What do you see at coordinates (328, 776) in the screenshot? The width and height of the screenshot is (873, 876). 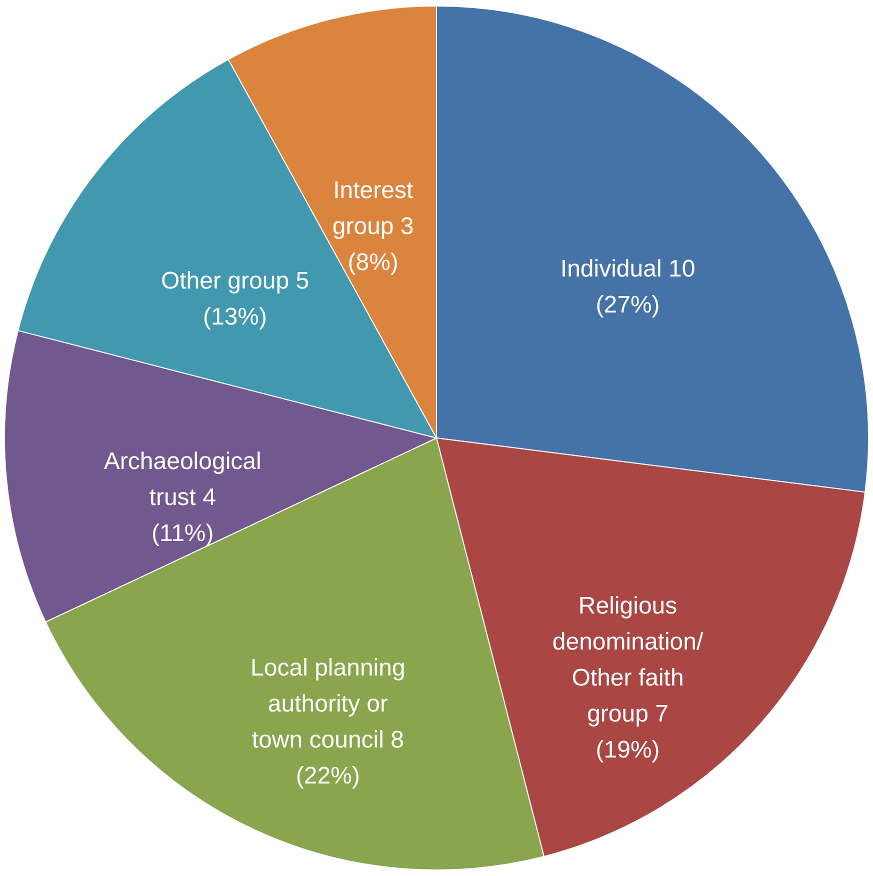 I see `data-label: (22%)` at bounding box center [328, 776].